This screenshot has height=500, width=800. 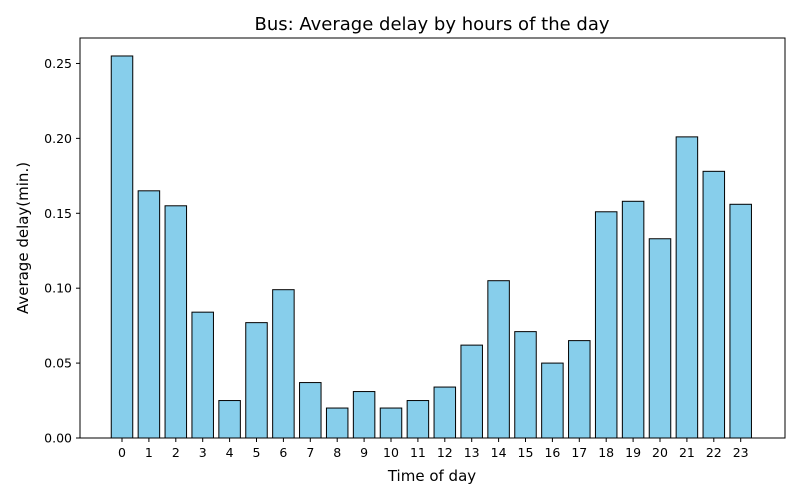 What do you see at coordinates (58, 138) in the screenshot?
I see `y-tick-label: 0.20` at bounding box center [58, 138].